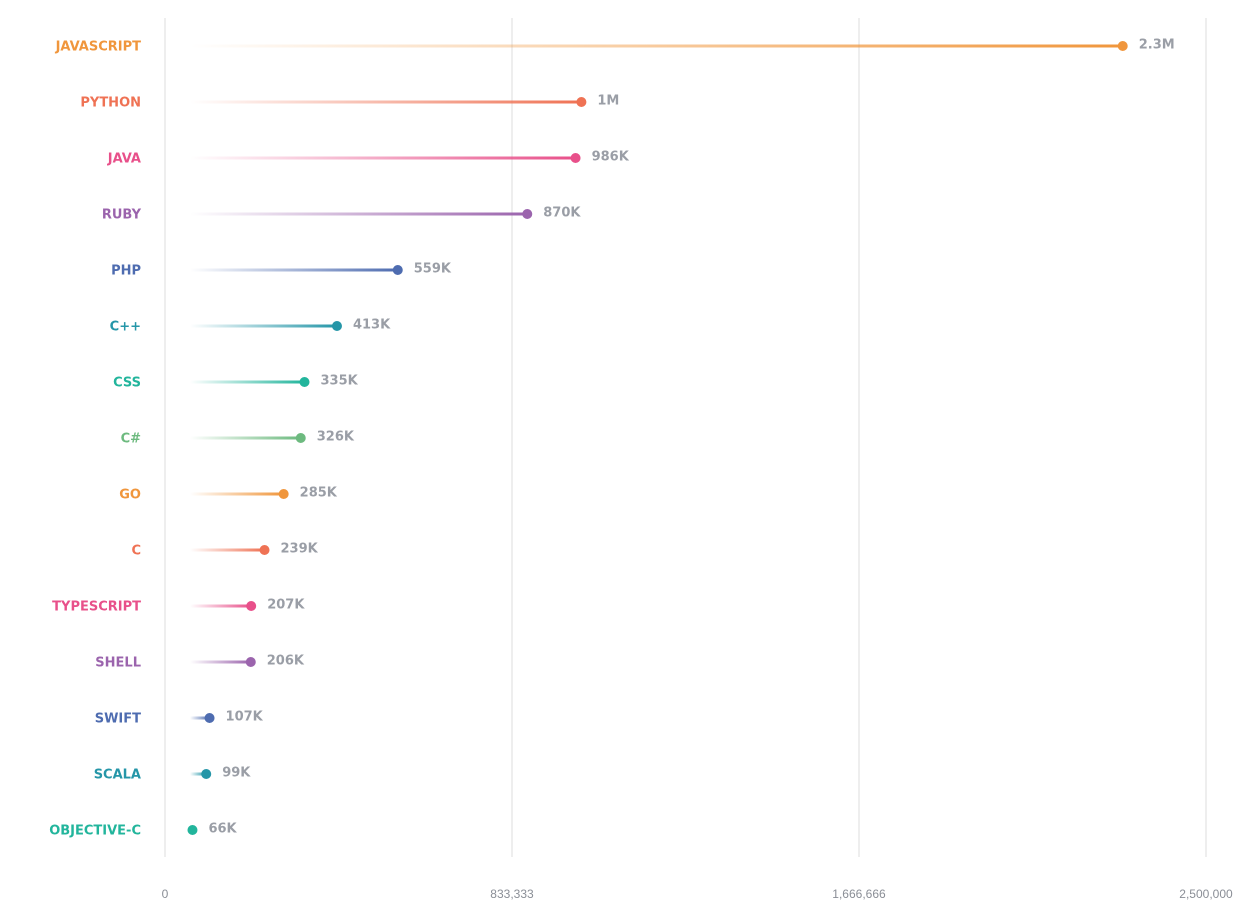 The height and width of the screenshot is (919, 1244). What do you see at coordinates (433, 269) in the screenshot?
I see `value-label: 559K` at bounding box center [433, 269].